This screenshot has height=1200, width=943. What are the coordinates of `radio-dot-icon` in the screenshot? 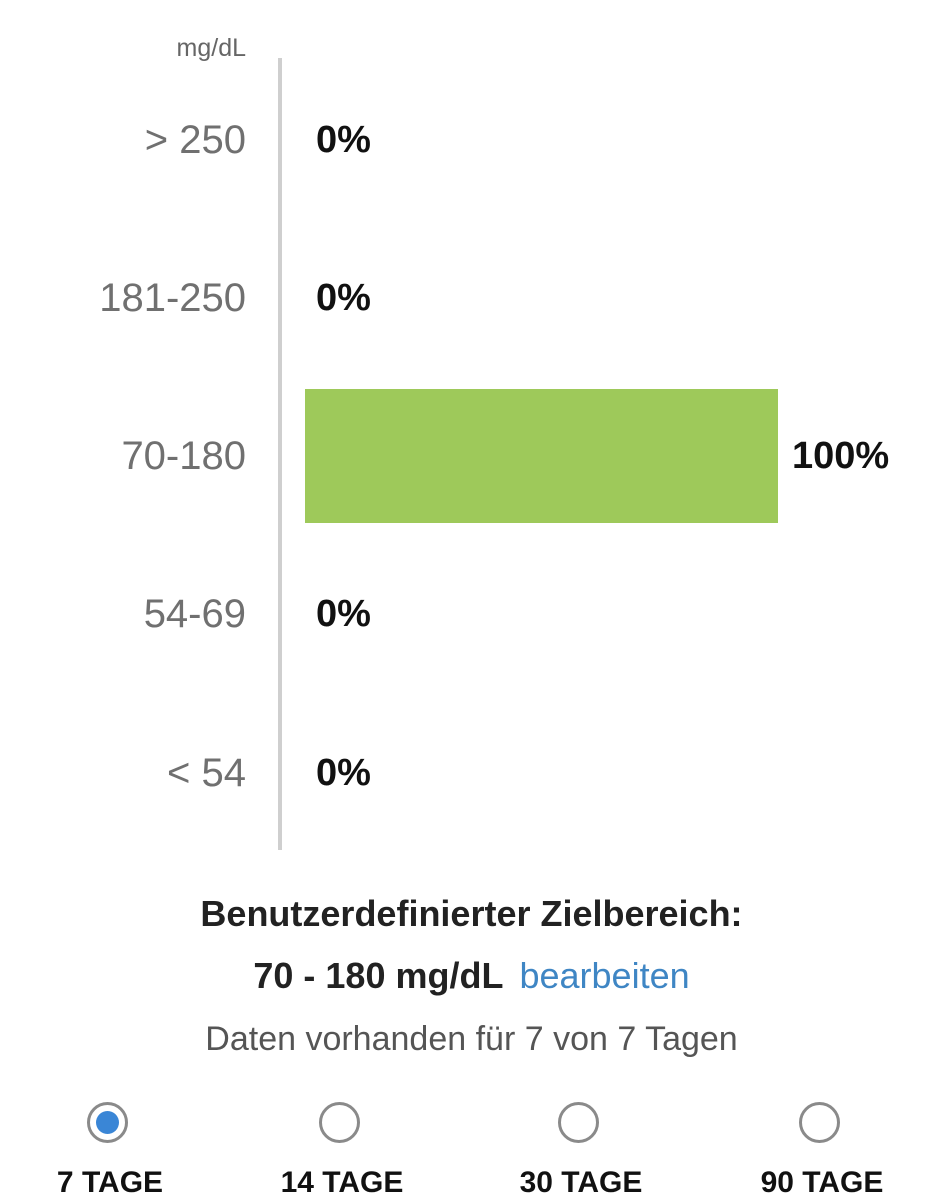 It's located at (107, 1122).